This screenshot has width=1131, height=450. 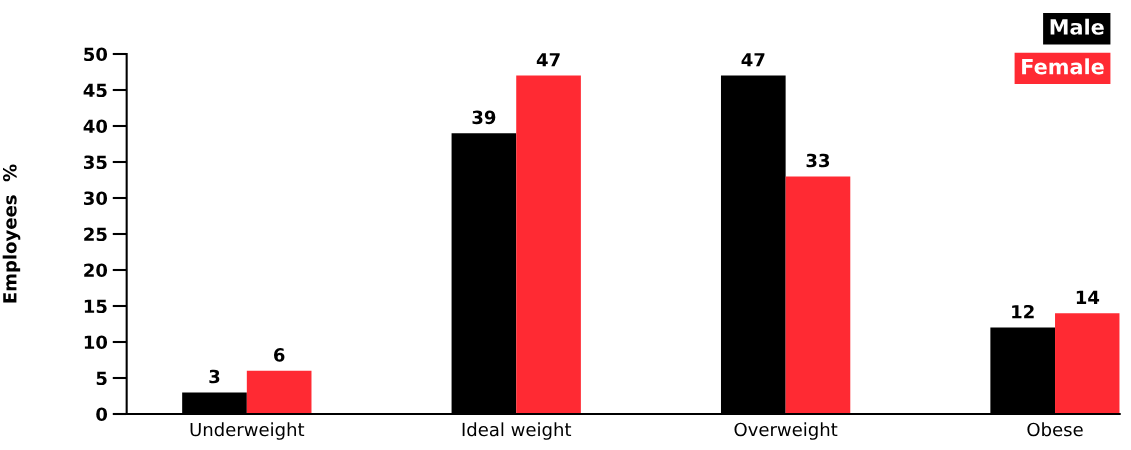 What do you see at coordinates (95, 90) in the screenshot?
I see `y-tick-label: 45` at bounding box center [95, 90].